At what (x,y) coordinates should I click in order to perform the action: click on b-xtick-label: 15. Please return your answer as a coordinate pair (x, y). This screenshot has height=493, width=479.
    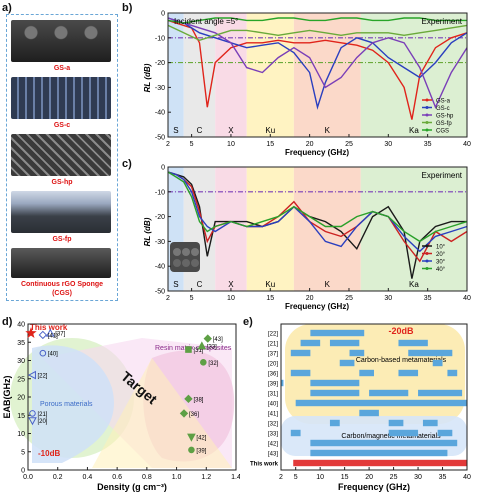
    Looking at the image, I should click on (270, 144).